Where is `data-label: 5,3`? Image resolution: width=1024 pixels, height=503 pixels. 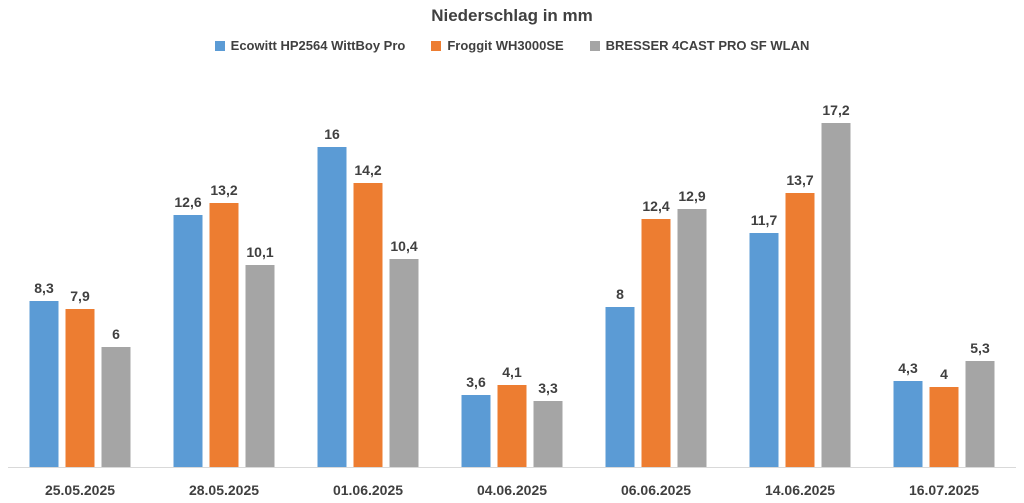 data-label: 5,3 is located at coordinates (980, 348).